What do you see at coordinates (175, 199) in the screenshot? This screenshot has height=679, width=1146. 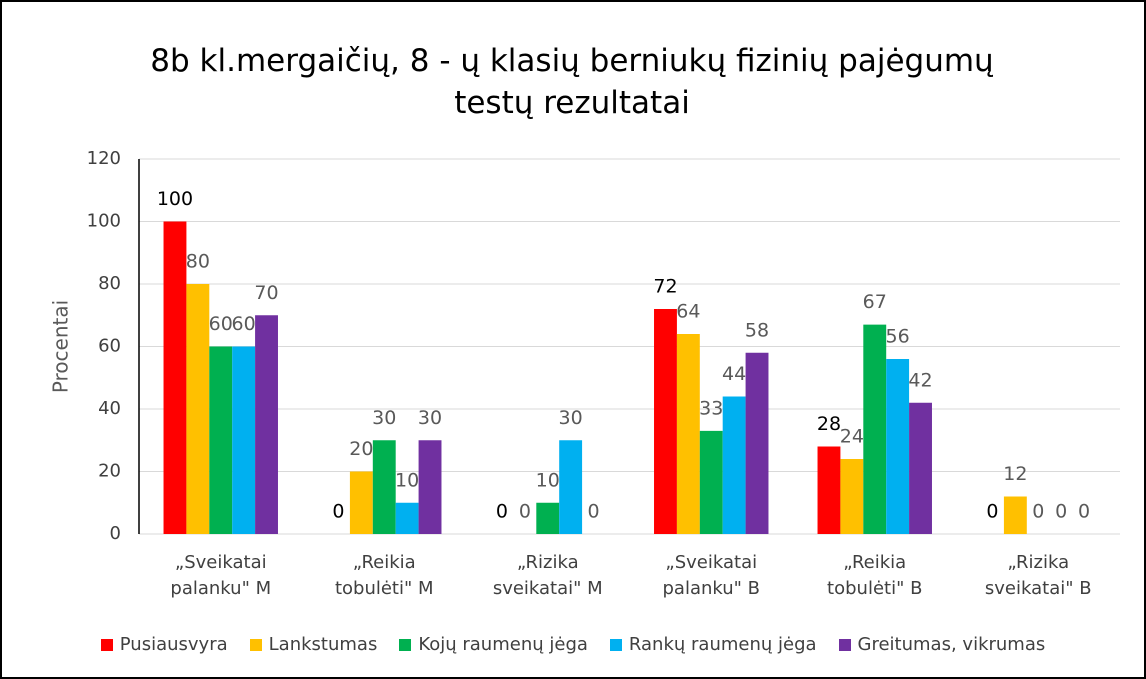 I see `data-label: 100` at bounding box center [175, 199].